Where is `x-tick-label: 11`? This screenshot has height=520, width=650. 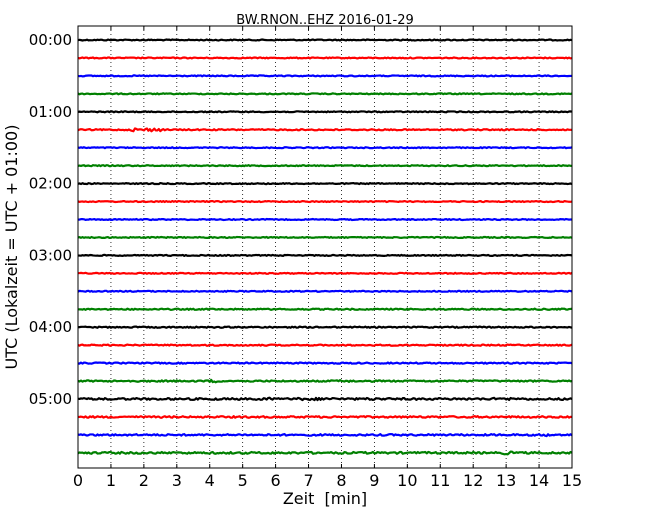 x-tick-label: 11 is located at coordinates (440, 480).